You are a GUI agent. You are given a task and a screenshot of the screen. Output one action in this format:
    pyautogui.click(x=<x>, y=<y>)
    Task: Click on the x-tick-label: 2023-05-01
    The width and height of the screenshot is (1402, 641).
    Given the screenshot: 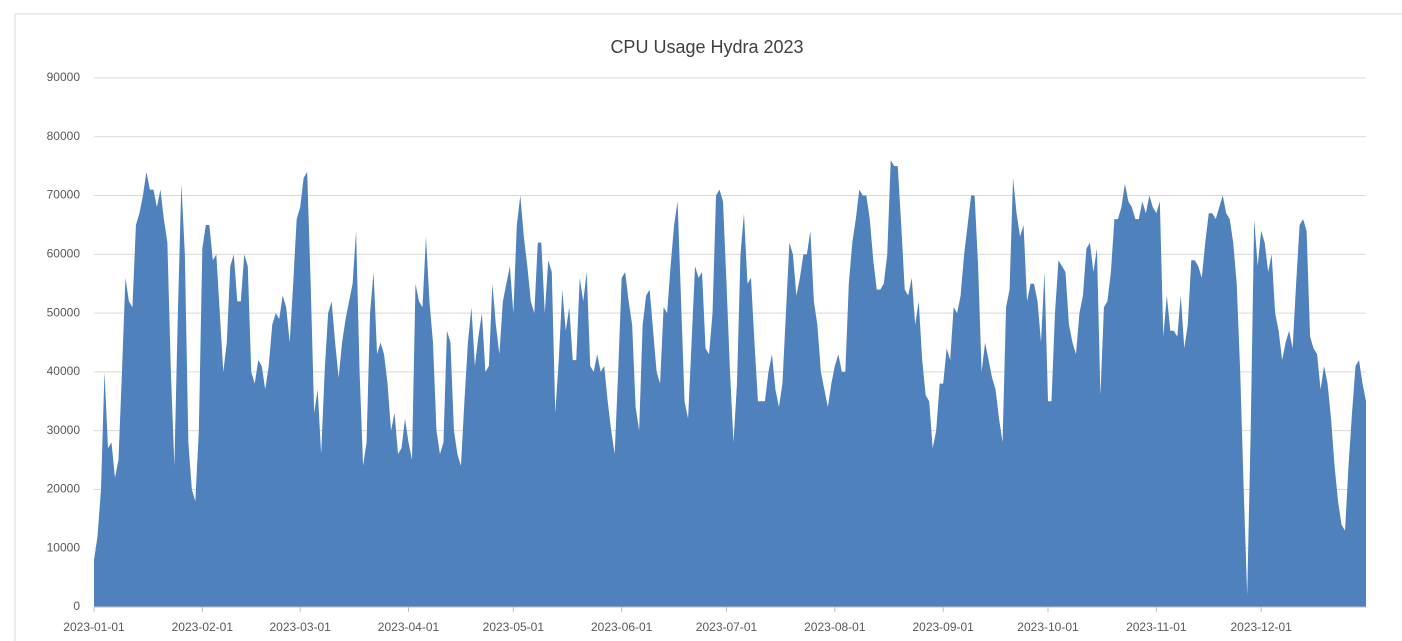 What is the action you would take?
    pyautogui.click(x=514, y=627)
    